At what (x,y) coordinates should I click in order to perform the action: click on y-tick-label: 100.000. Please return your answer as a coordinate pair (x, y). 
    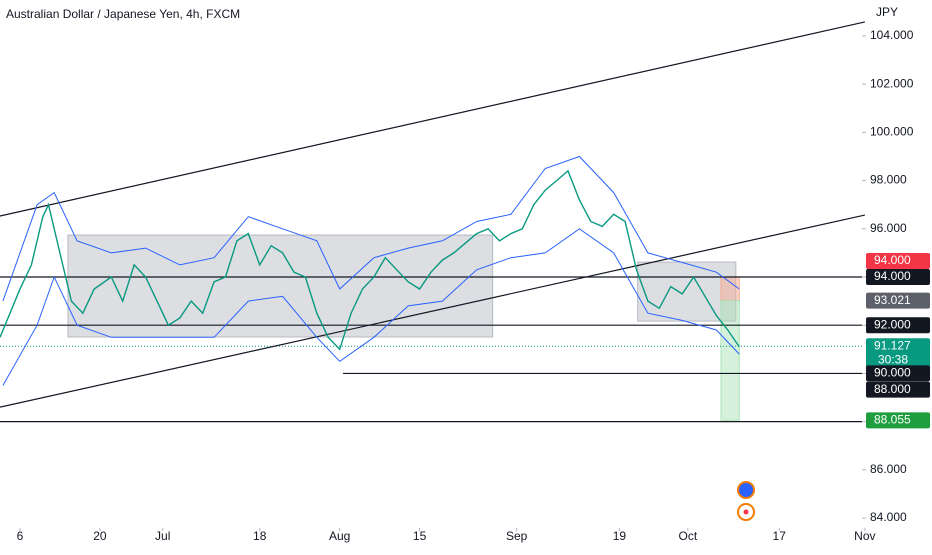
    Looking at the image, I should click on (892, 132).